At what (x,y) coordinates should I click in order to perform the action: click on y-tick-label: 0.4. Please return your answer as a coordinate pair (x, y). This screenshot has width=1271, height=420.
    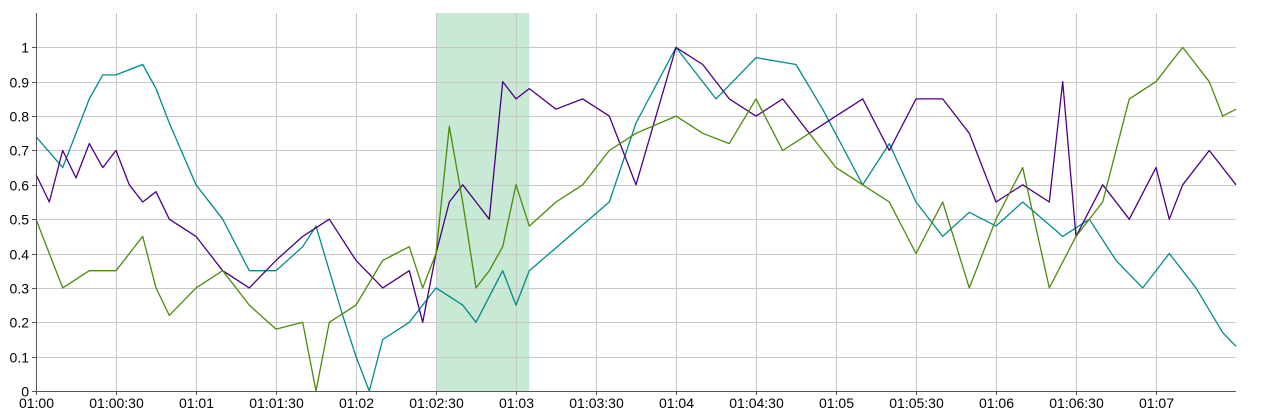
    Looking at the image, I should click on (20, 255).